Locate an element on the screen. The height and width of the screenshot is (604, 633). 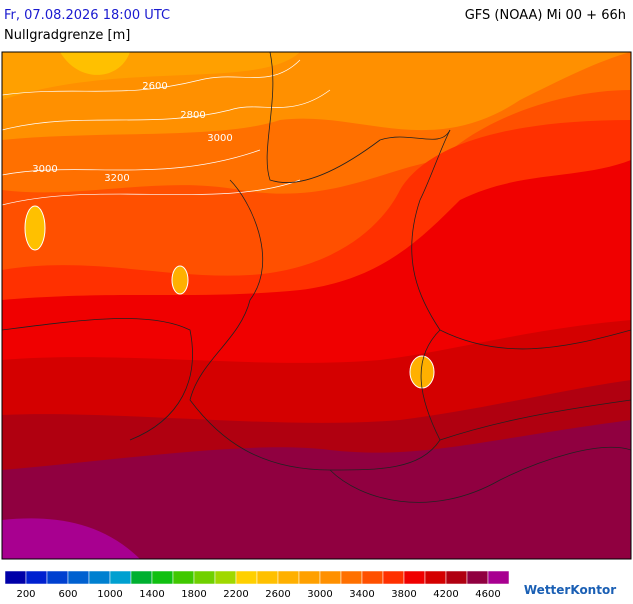
legend-label: 200 is located at coordinates (25, 594).